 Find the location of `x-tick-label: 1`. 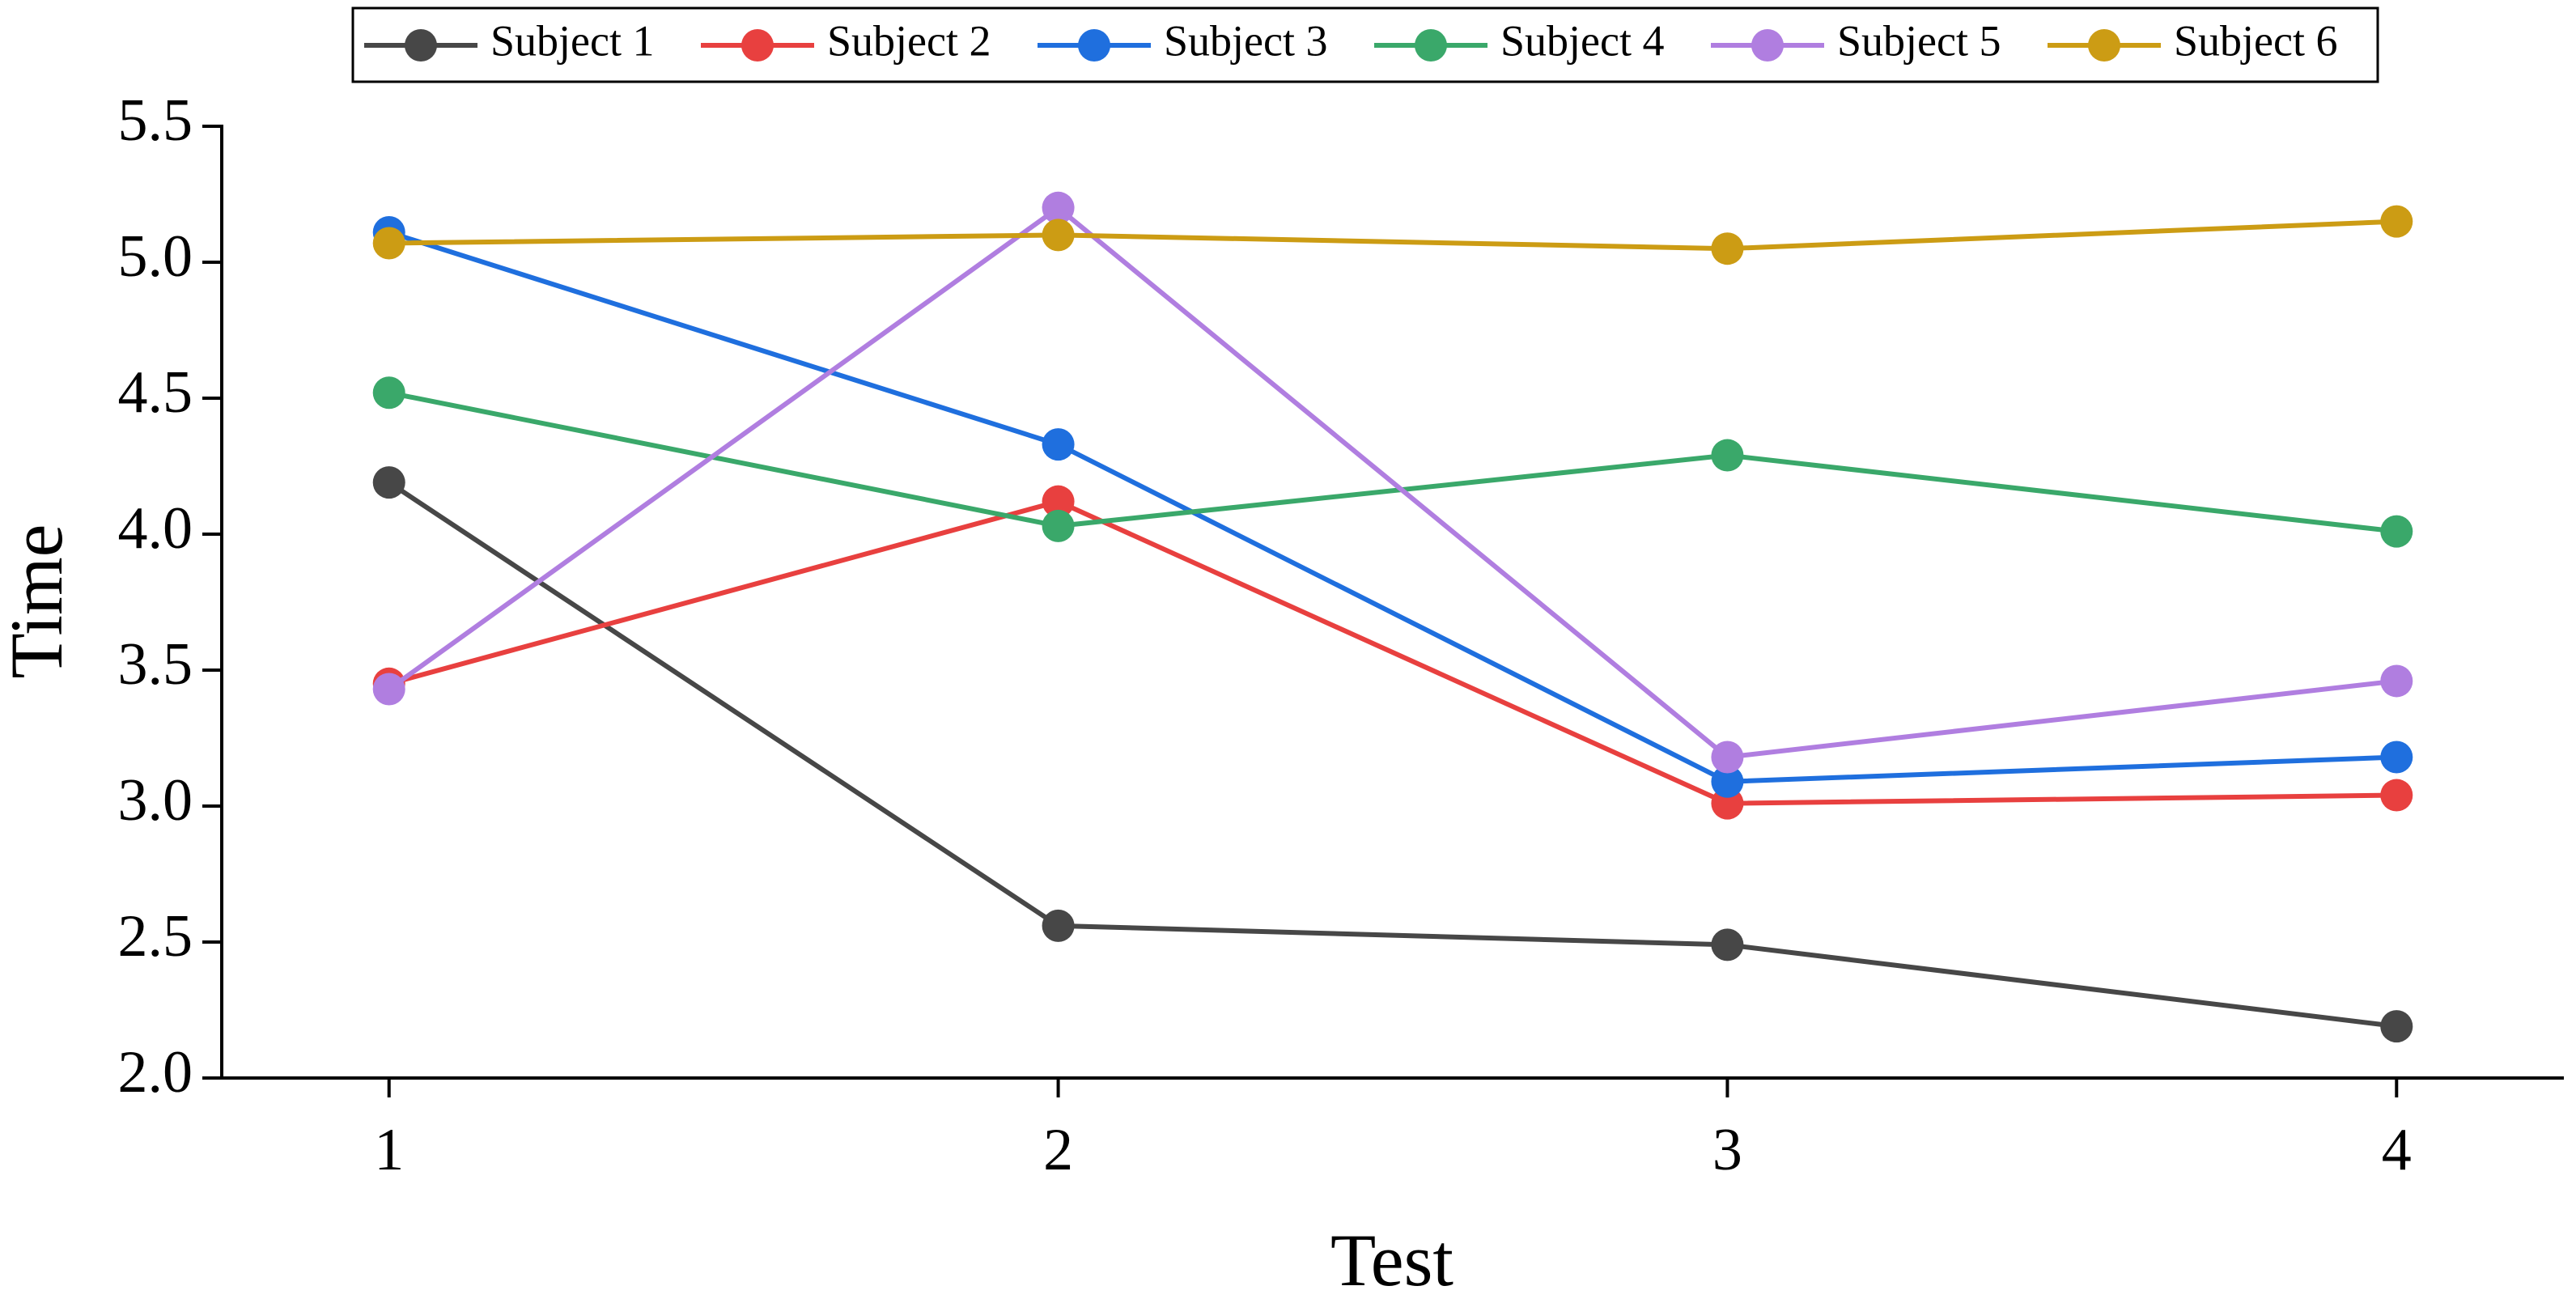

x-tick-label: 1 is located at coordinates (389, 1150).